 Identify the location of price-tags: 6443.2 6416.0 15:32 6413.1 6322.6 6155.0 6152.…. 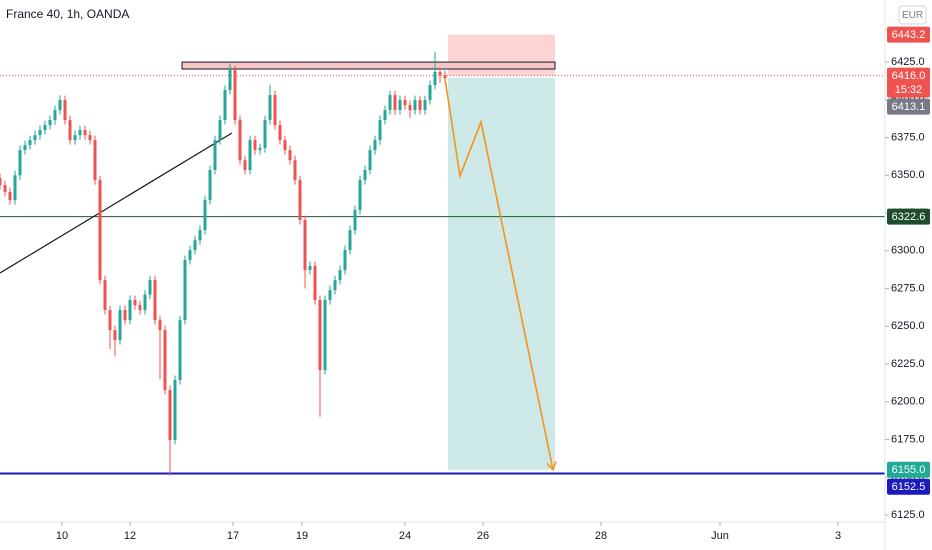
(908, 260).